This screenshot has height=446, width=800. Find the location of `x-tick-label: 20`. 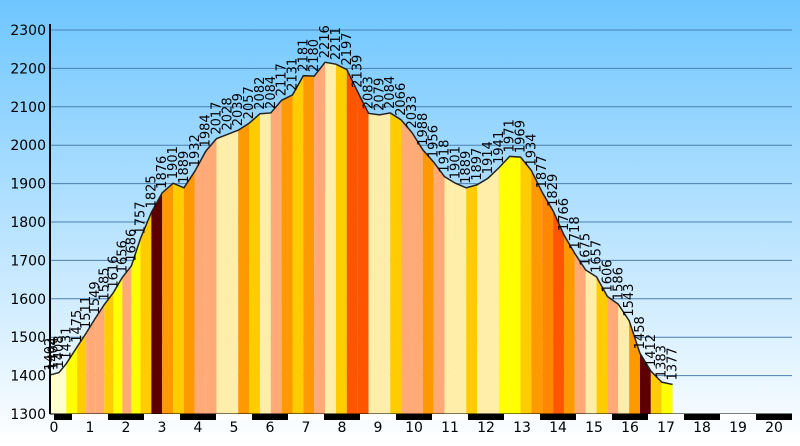

x-tick-label: 20 is located at coordinates (774, 428).